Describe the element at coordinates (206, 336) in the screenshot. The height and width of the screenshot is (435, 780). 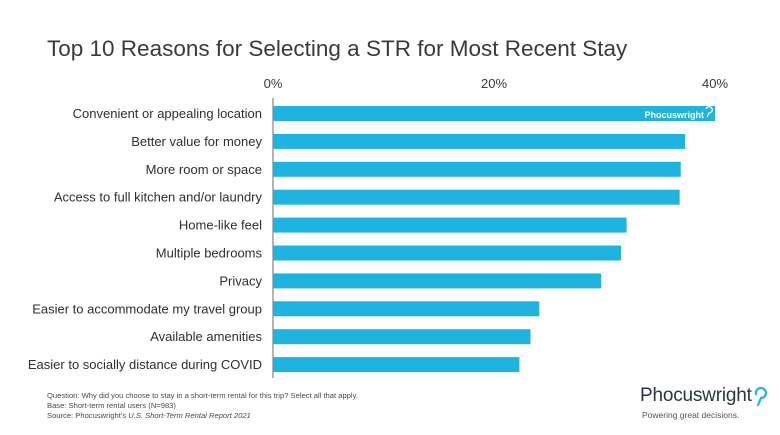
I see `category-label-9: Available amenities` at that location.